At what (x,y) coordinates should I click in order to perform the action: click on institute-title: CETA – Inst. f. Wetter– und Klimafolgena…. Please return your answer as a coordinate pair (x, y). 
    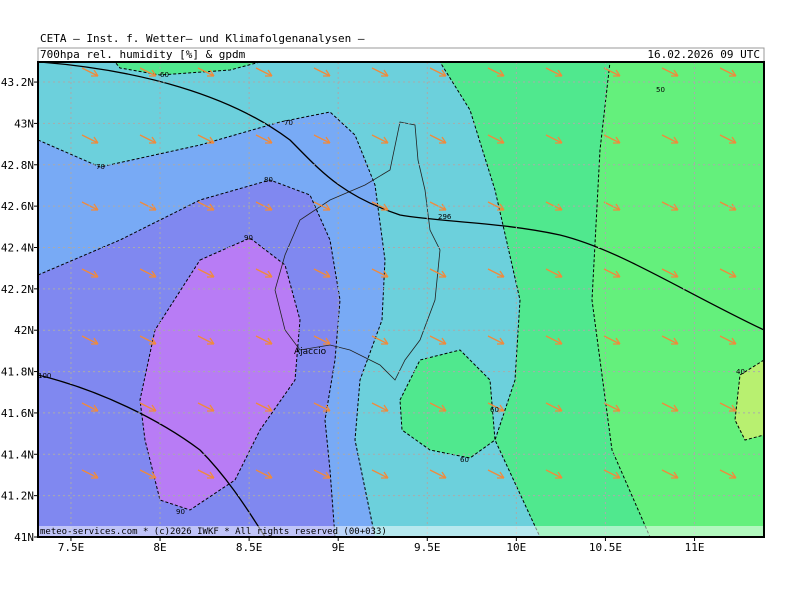
    Looking at the image, I should click on (202, 38).